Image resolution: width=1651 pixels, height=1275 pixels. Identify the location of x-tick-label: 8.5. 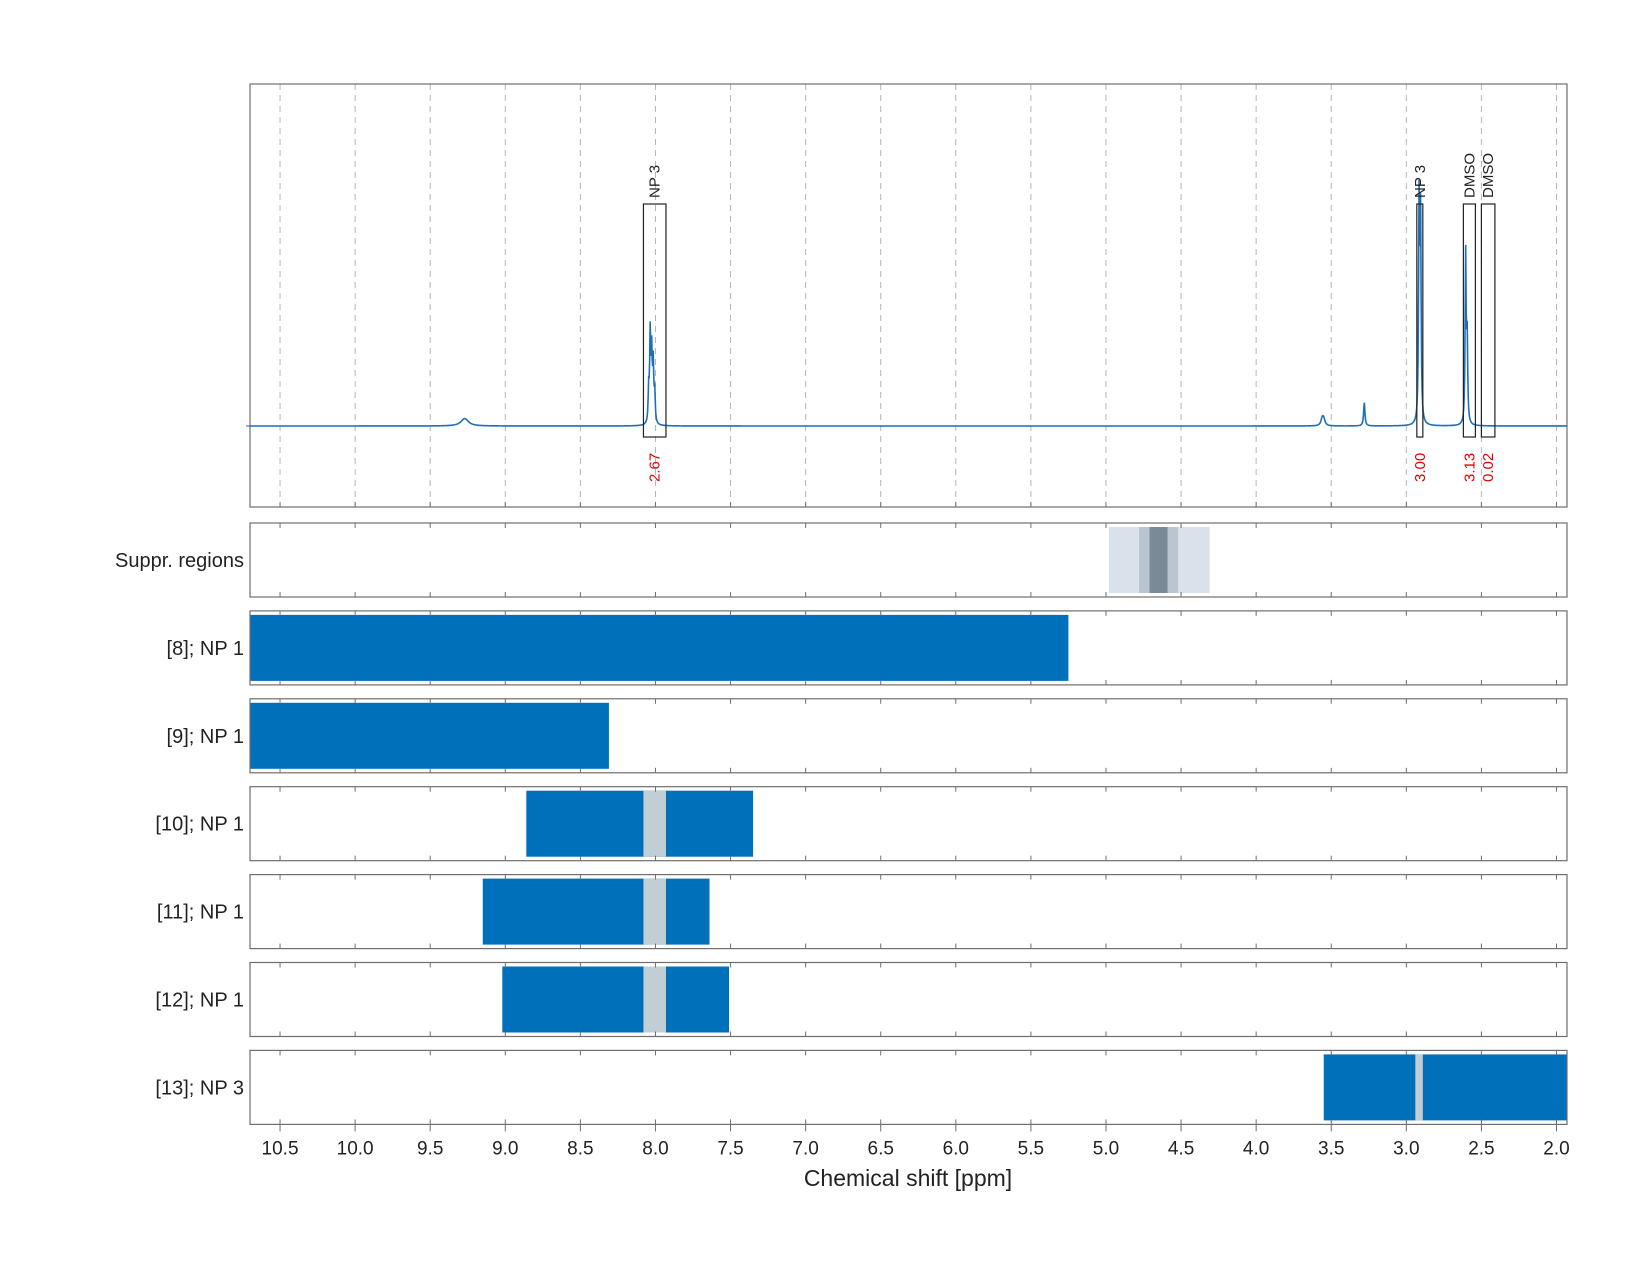
(580, 1148).